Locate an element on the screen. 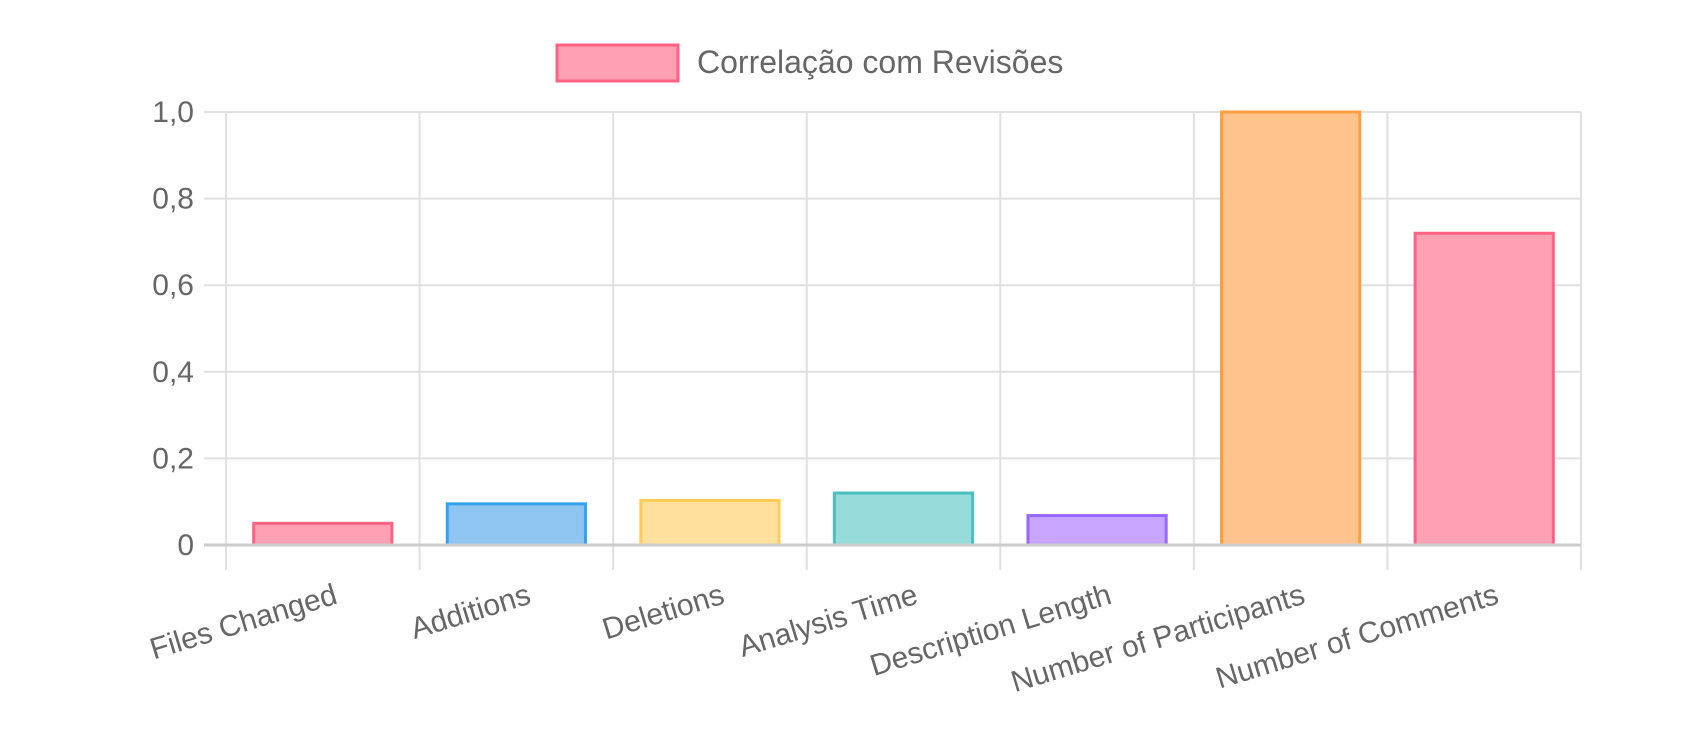  y-tick-label: 1,0 is located at coordinates (173, 112).